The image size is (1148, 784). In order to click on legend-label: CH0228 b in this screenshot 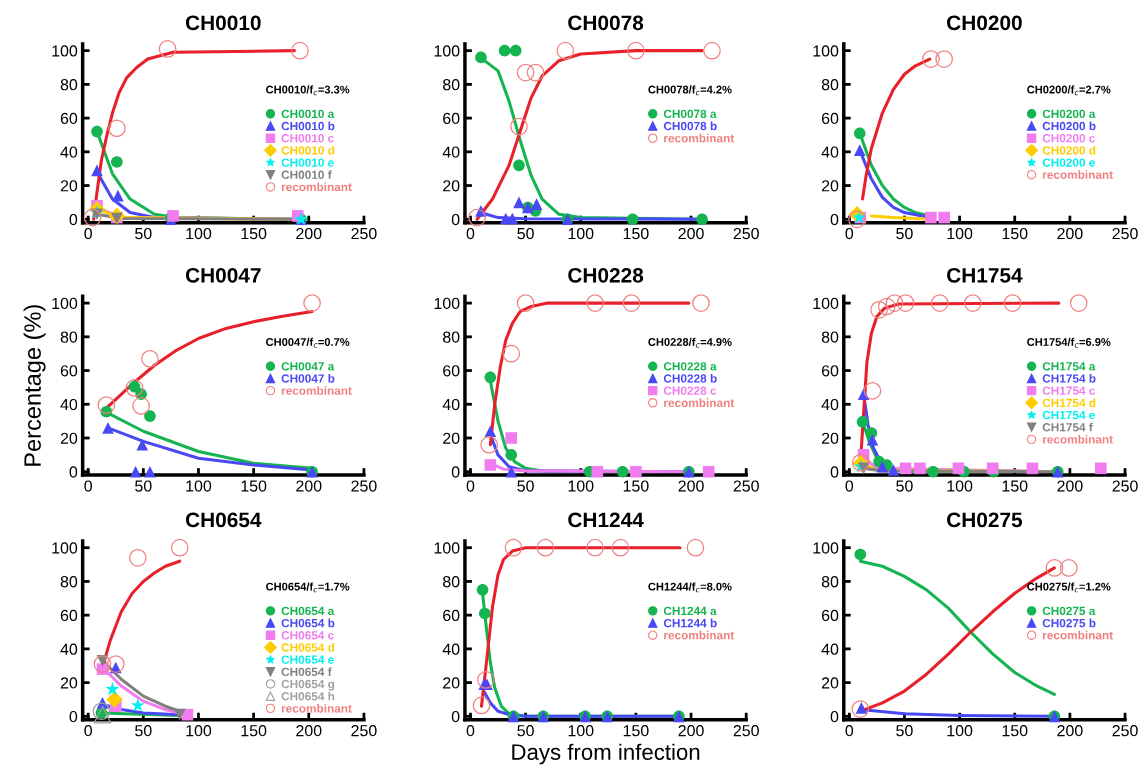, I will do `click(690, 378)`.